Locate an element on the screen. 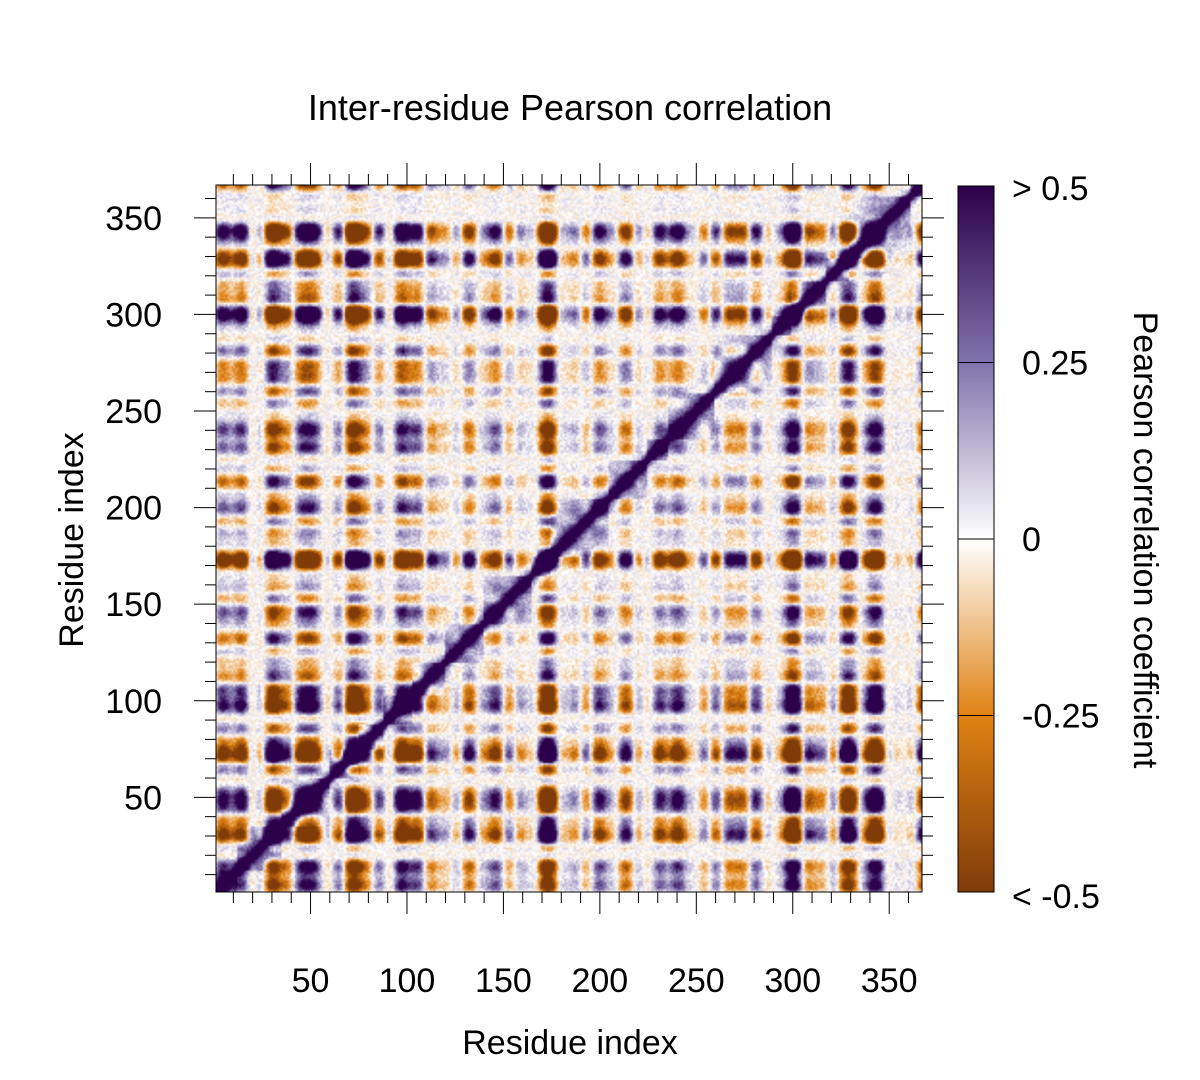 The height and width of the screenshot is (1080, 1200). colorbar-tick-label: 0.25 is located at coordinates (1055, 364).